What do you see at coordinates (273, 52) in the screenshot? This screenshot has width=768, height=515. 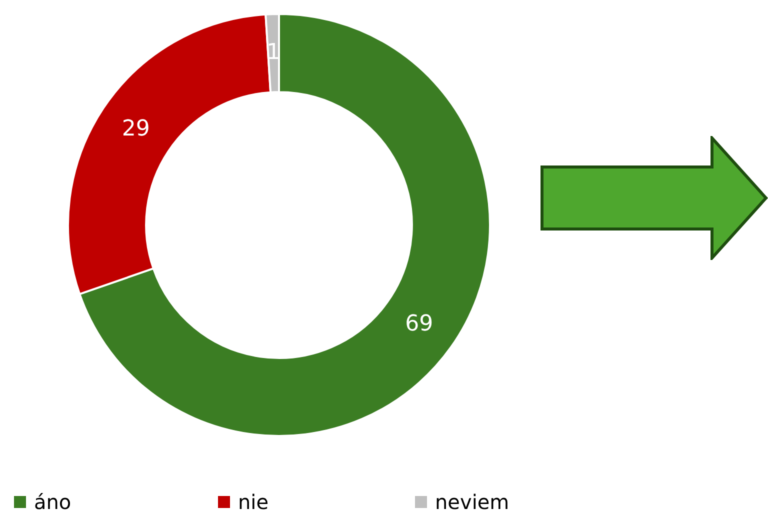 I see `data-label: 1` at bounding box center [273, 52].